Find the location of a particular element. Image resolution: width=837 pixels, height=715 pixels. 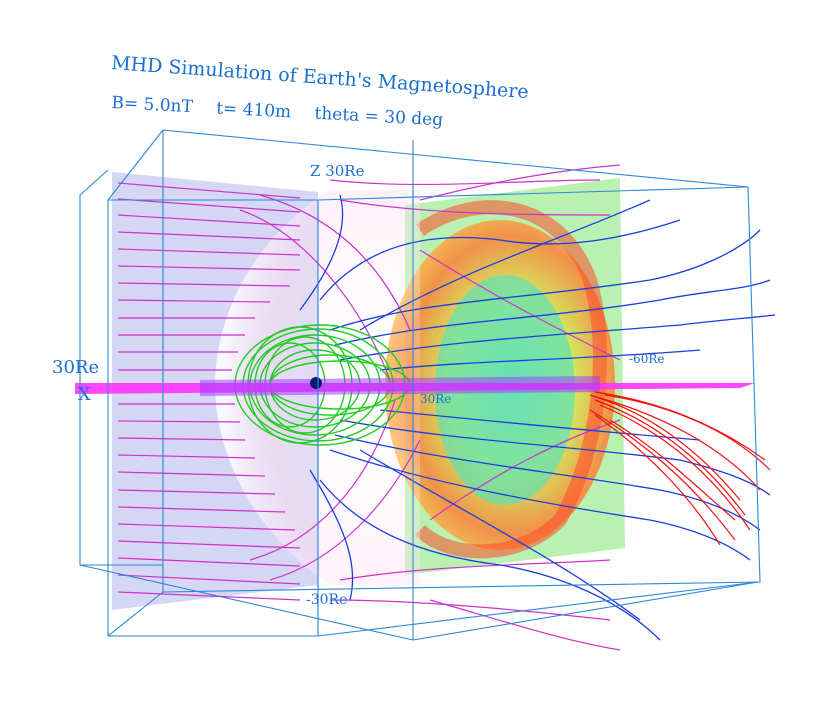

x-axis-label: X is located at coordinates (84, 394).